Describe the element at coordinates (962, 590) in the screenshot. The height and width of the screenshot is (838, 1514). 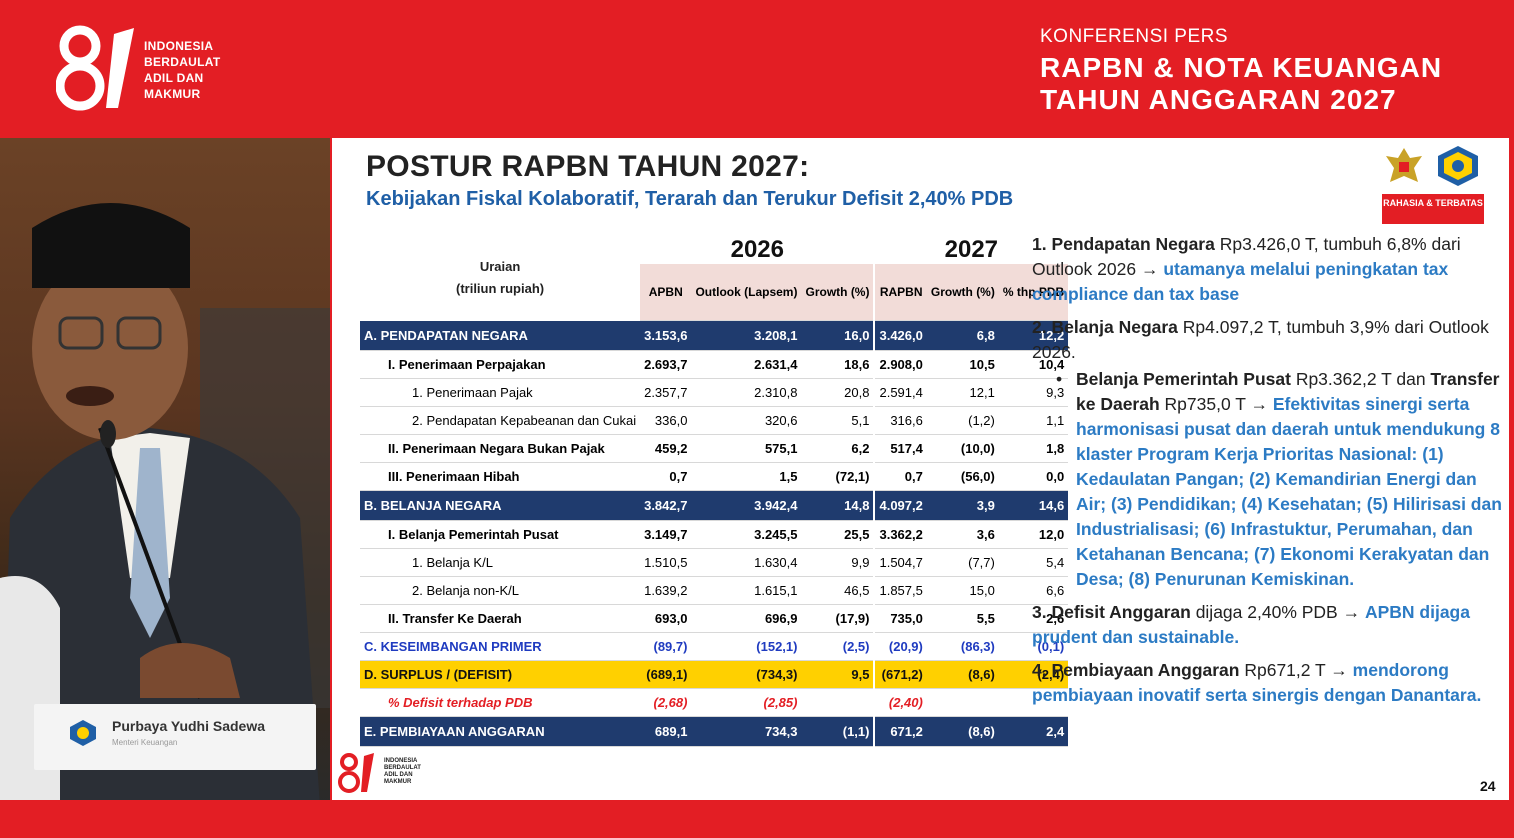
I see `row-value: 15,0` at that location.